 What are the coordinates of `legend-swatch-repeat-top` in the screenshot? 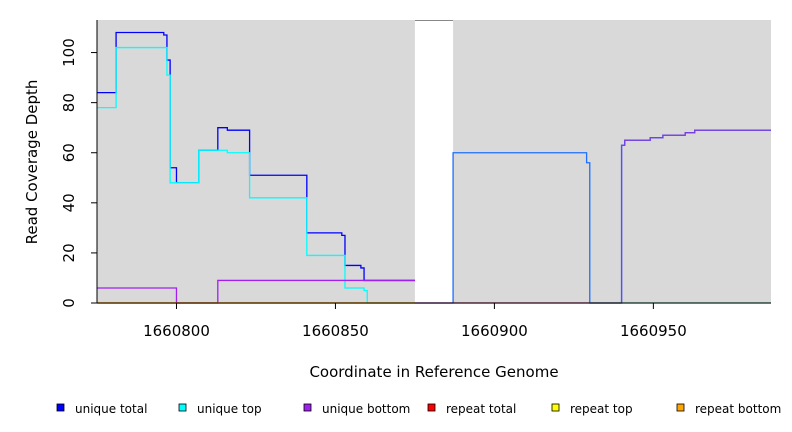 It's located at (555, 407).